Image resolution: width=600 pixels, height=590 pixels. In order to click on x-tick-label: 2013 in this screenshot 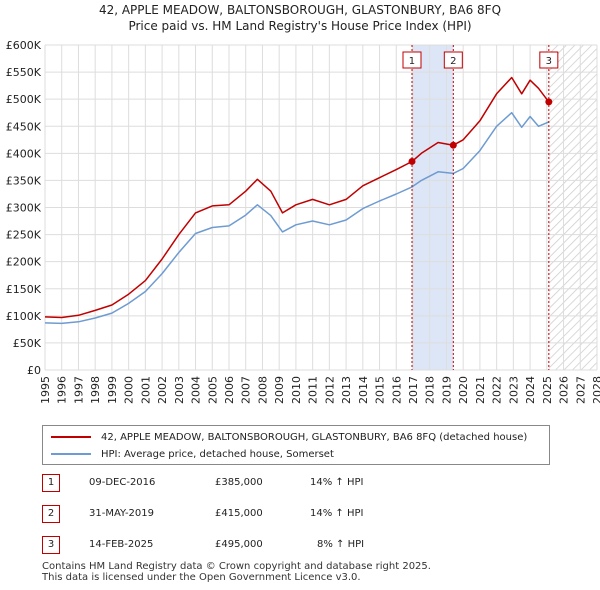, I will do `click(346, 390)`.